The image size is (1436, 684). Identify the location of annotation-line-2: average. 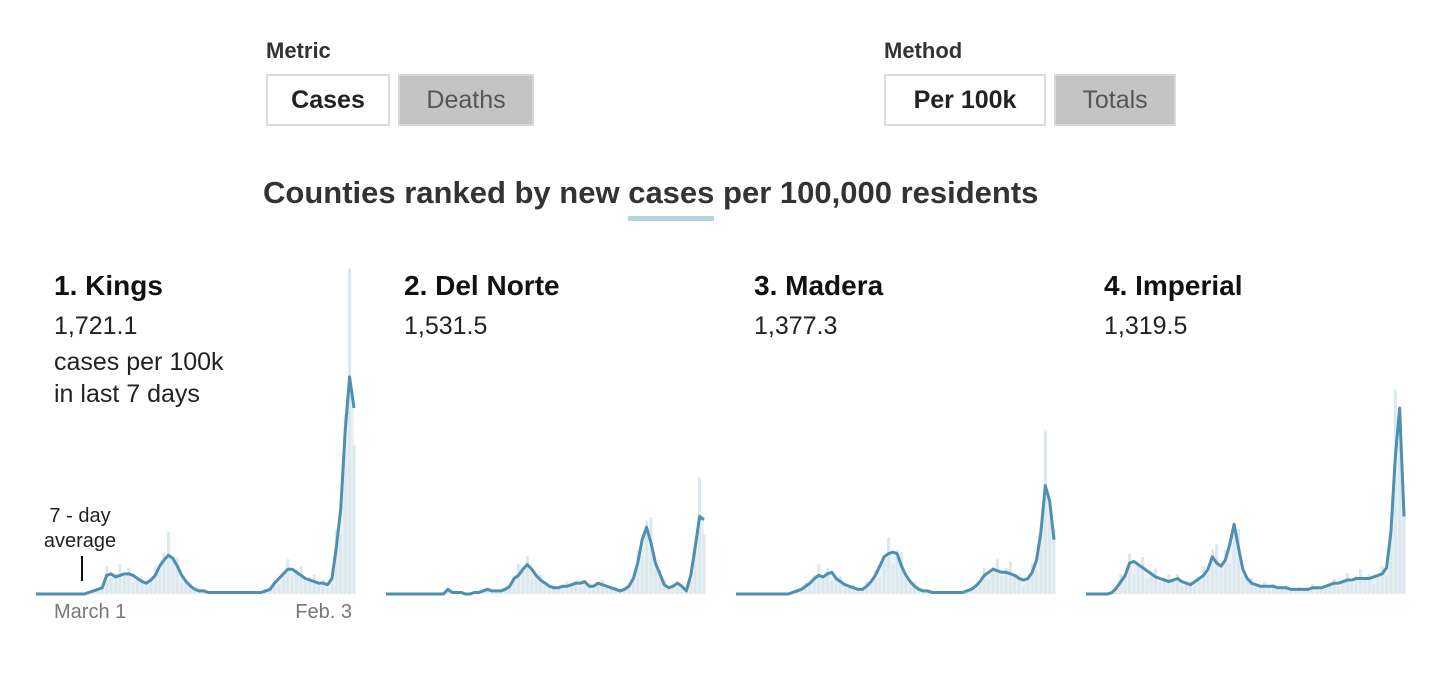
(80, 541).